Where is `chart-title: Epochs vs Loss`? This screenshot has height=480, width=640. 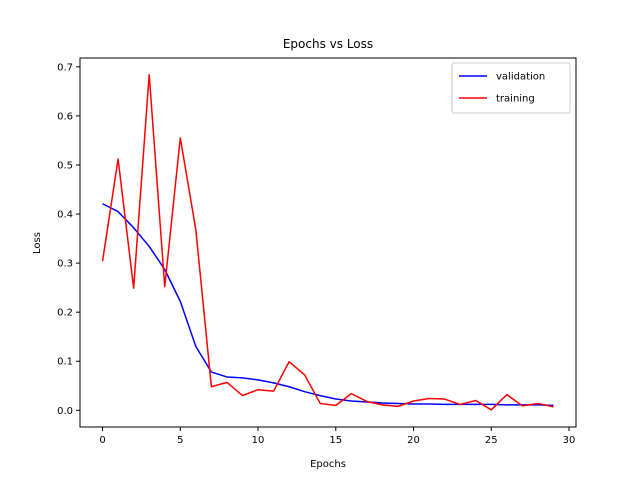 chart-title: Epochs vs Loss is located at coordinates (328, 44).